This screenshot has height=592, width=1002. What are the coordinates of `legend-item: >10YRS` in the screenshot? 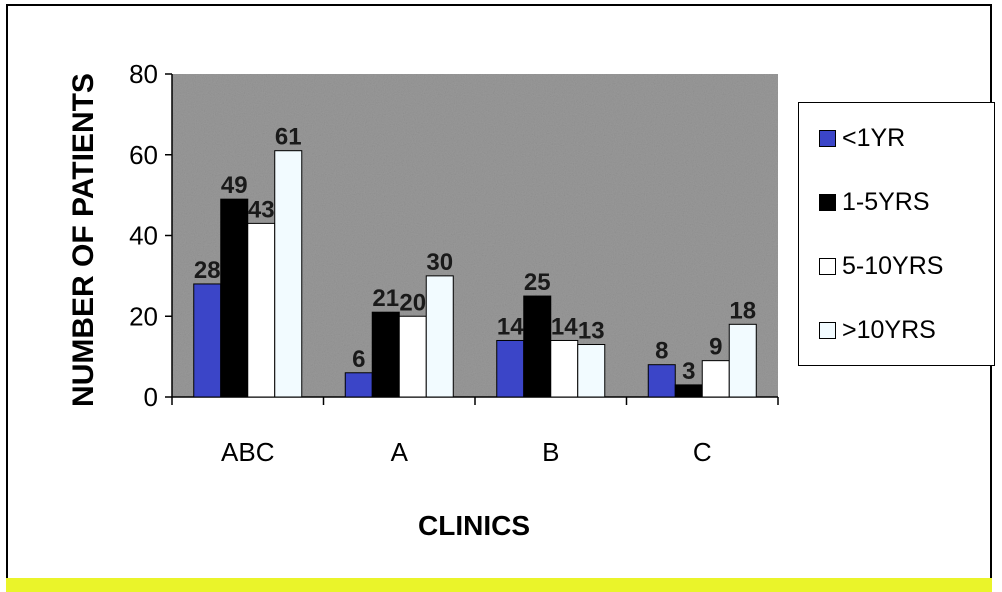 It's located at (877, 330).